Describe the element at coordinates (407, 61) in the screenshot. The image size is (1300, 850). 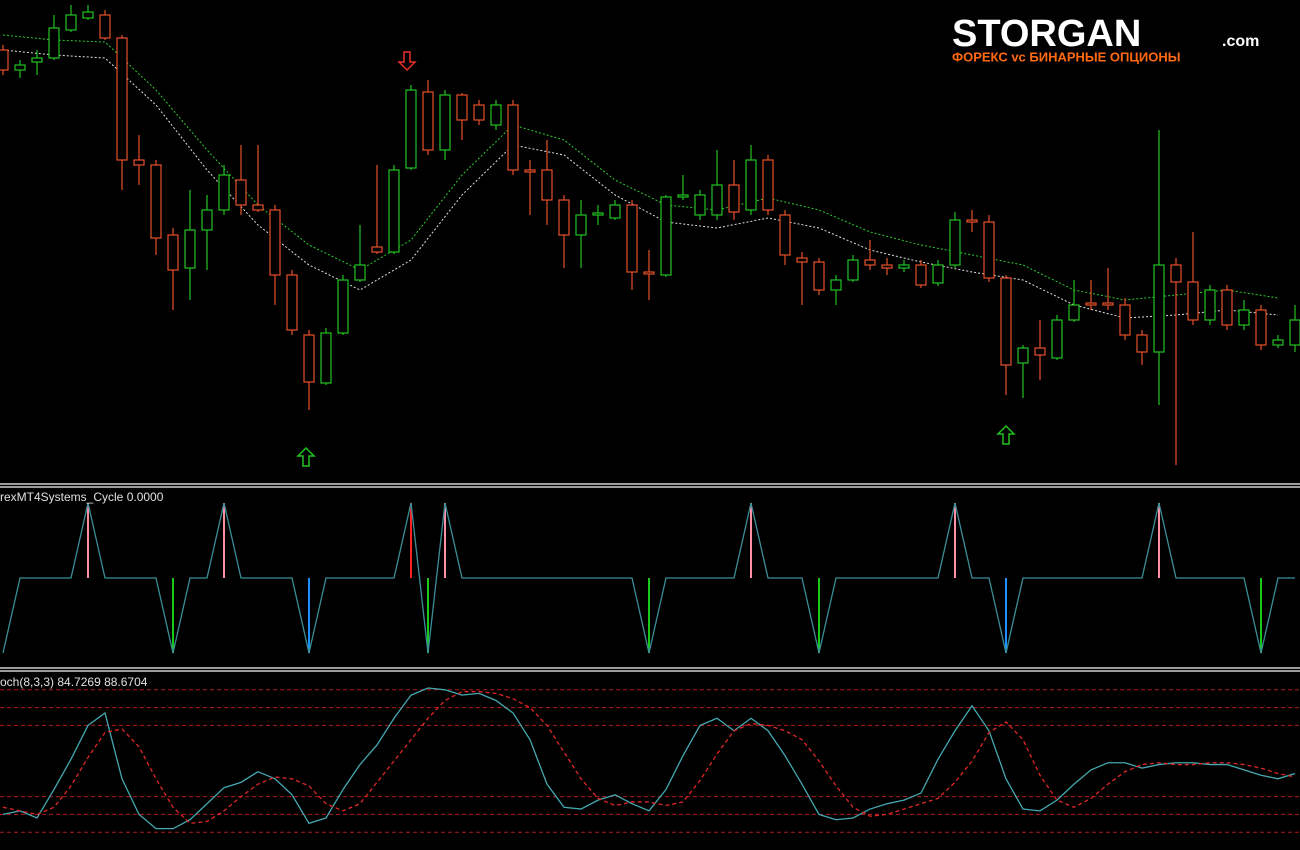
I see `sell-arrow` at that location.